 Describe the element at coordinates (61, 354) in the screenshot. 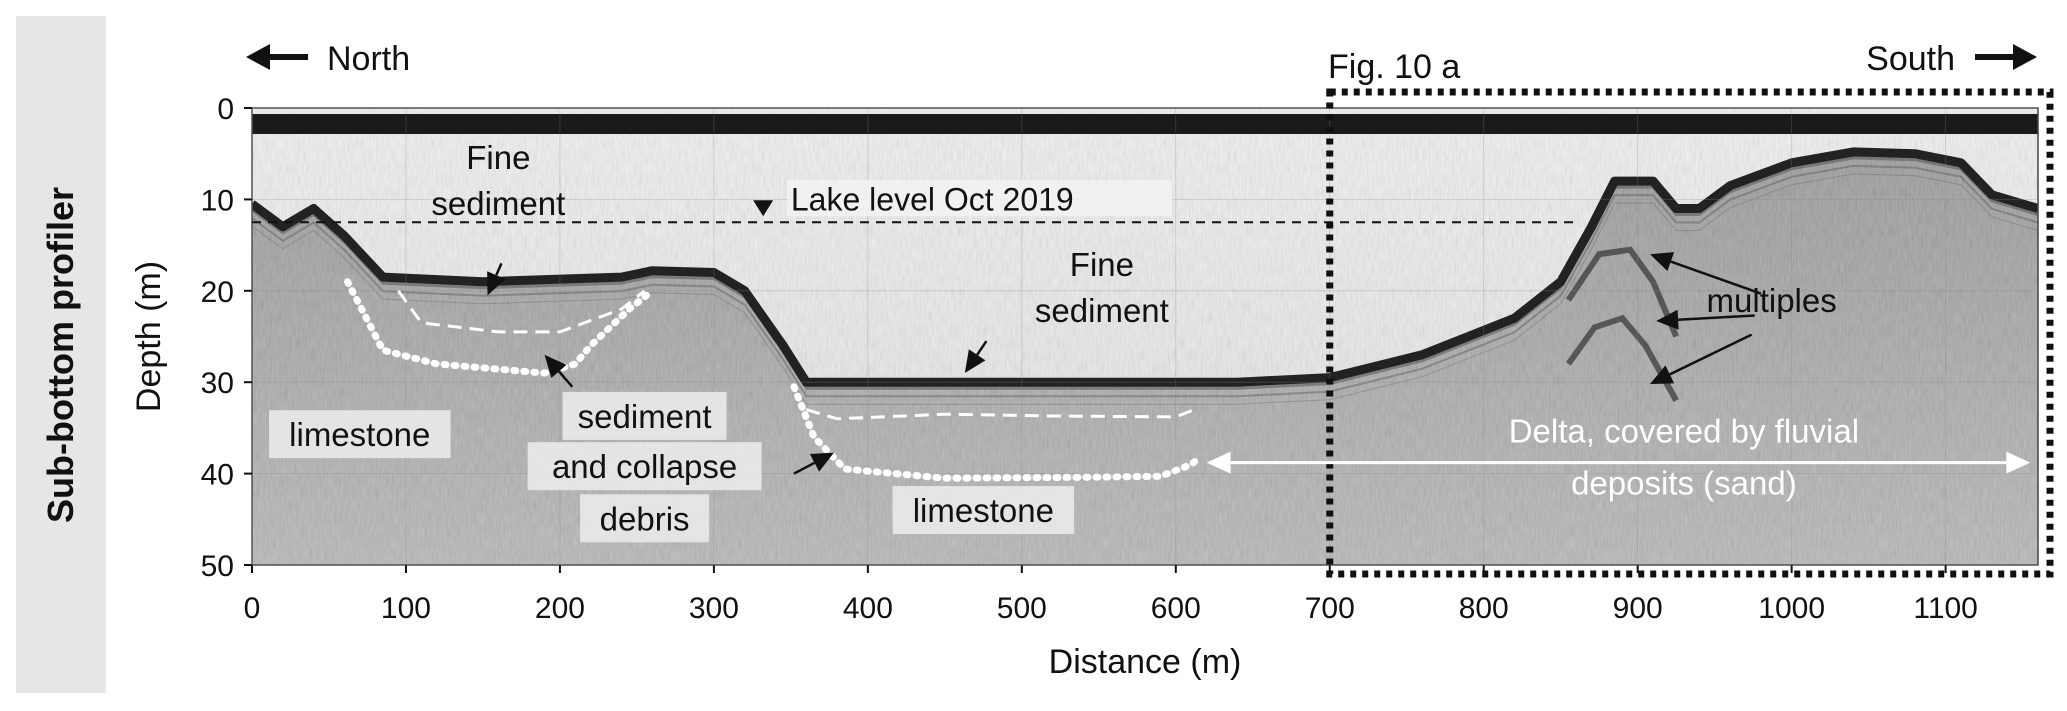

I see `side-panel` at that location.